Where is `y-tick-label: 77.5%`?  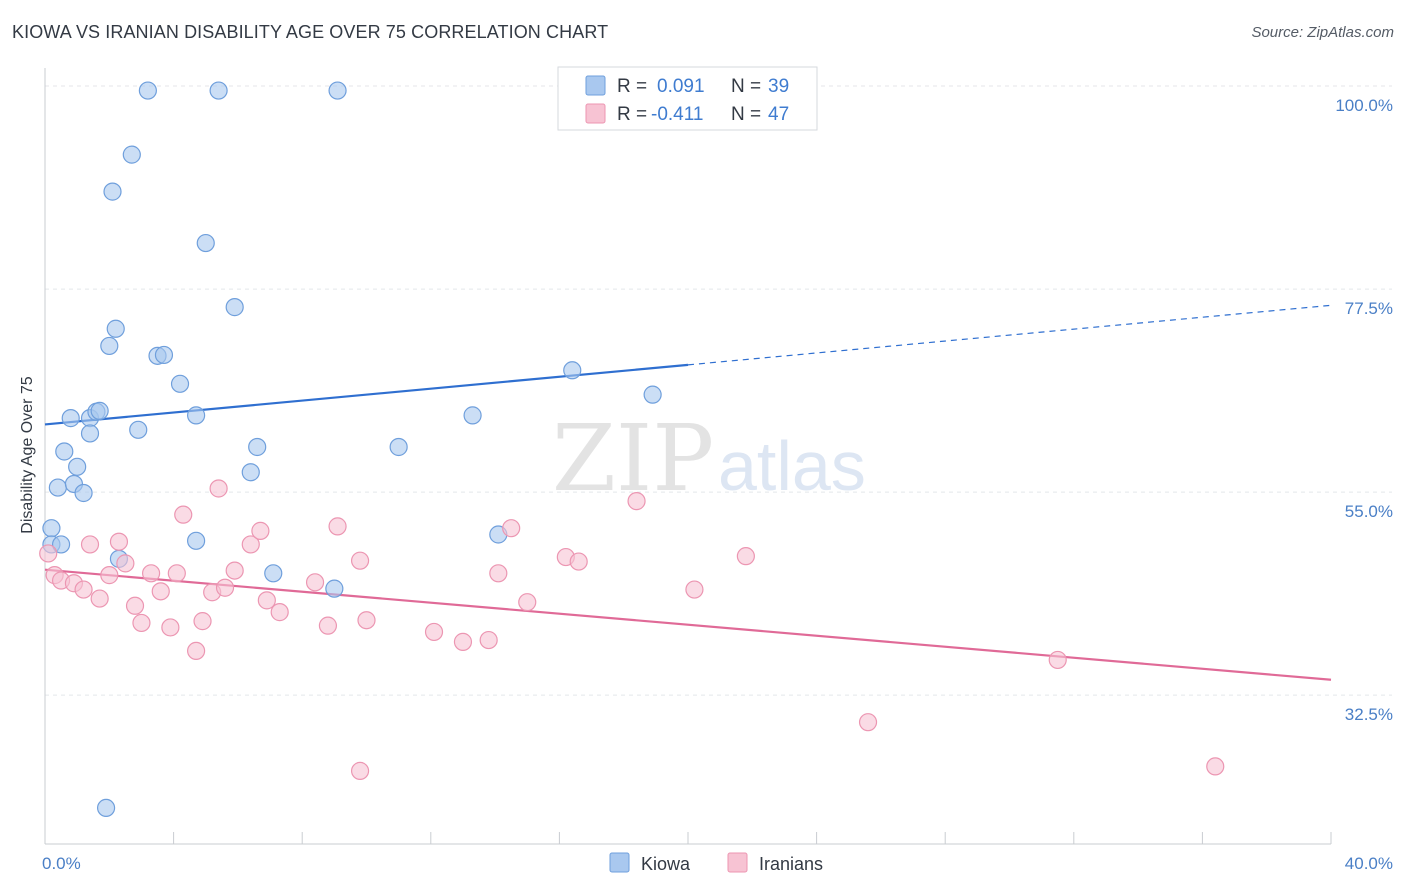 y-tick-label: 77.5% is located at coordinates (1369, 308).